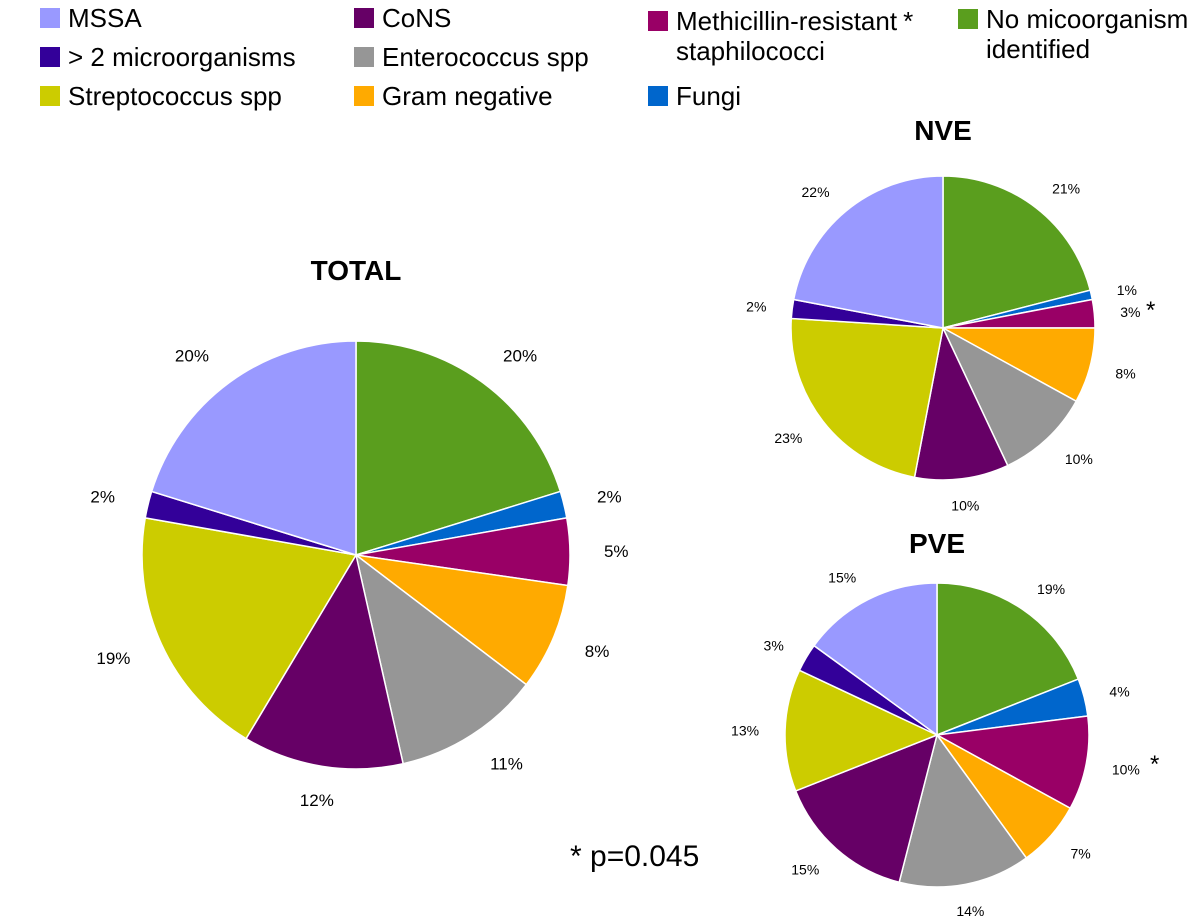  I want to click on legend-swatch-fungi, so click(658, 96).